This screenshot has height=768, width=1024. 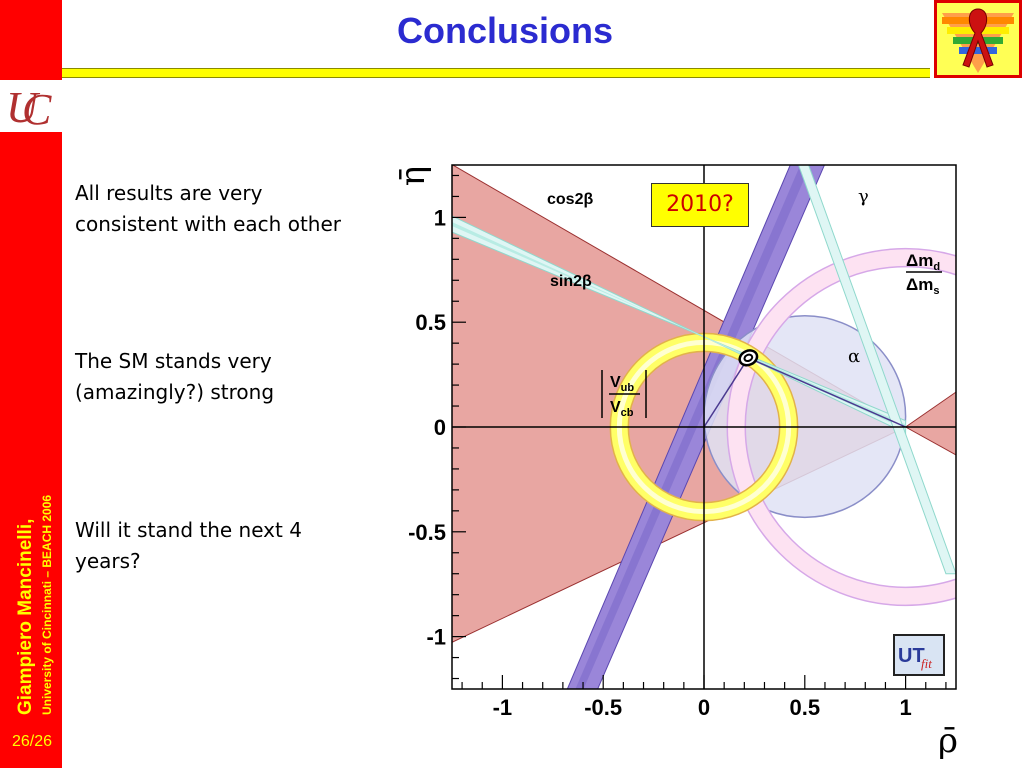 I want to click on apex-contour-inner, so click(x=748, y=358).